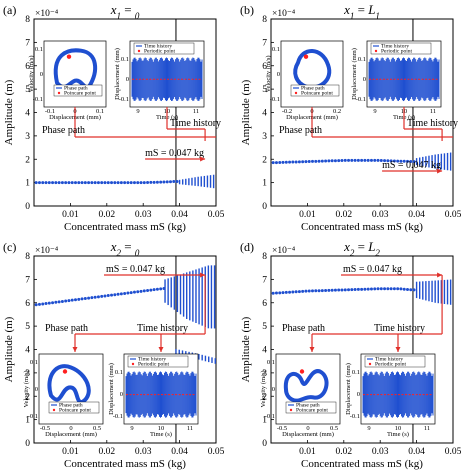  I want to click on annotation-arrowhead, so click(312, 349).